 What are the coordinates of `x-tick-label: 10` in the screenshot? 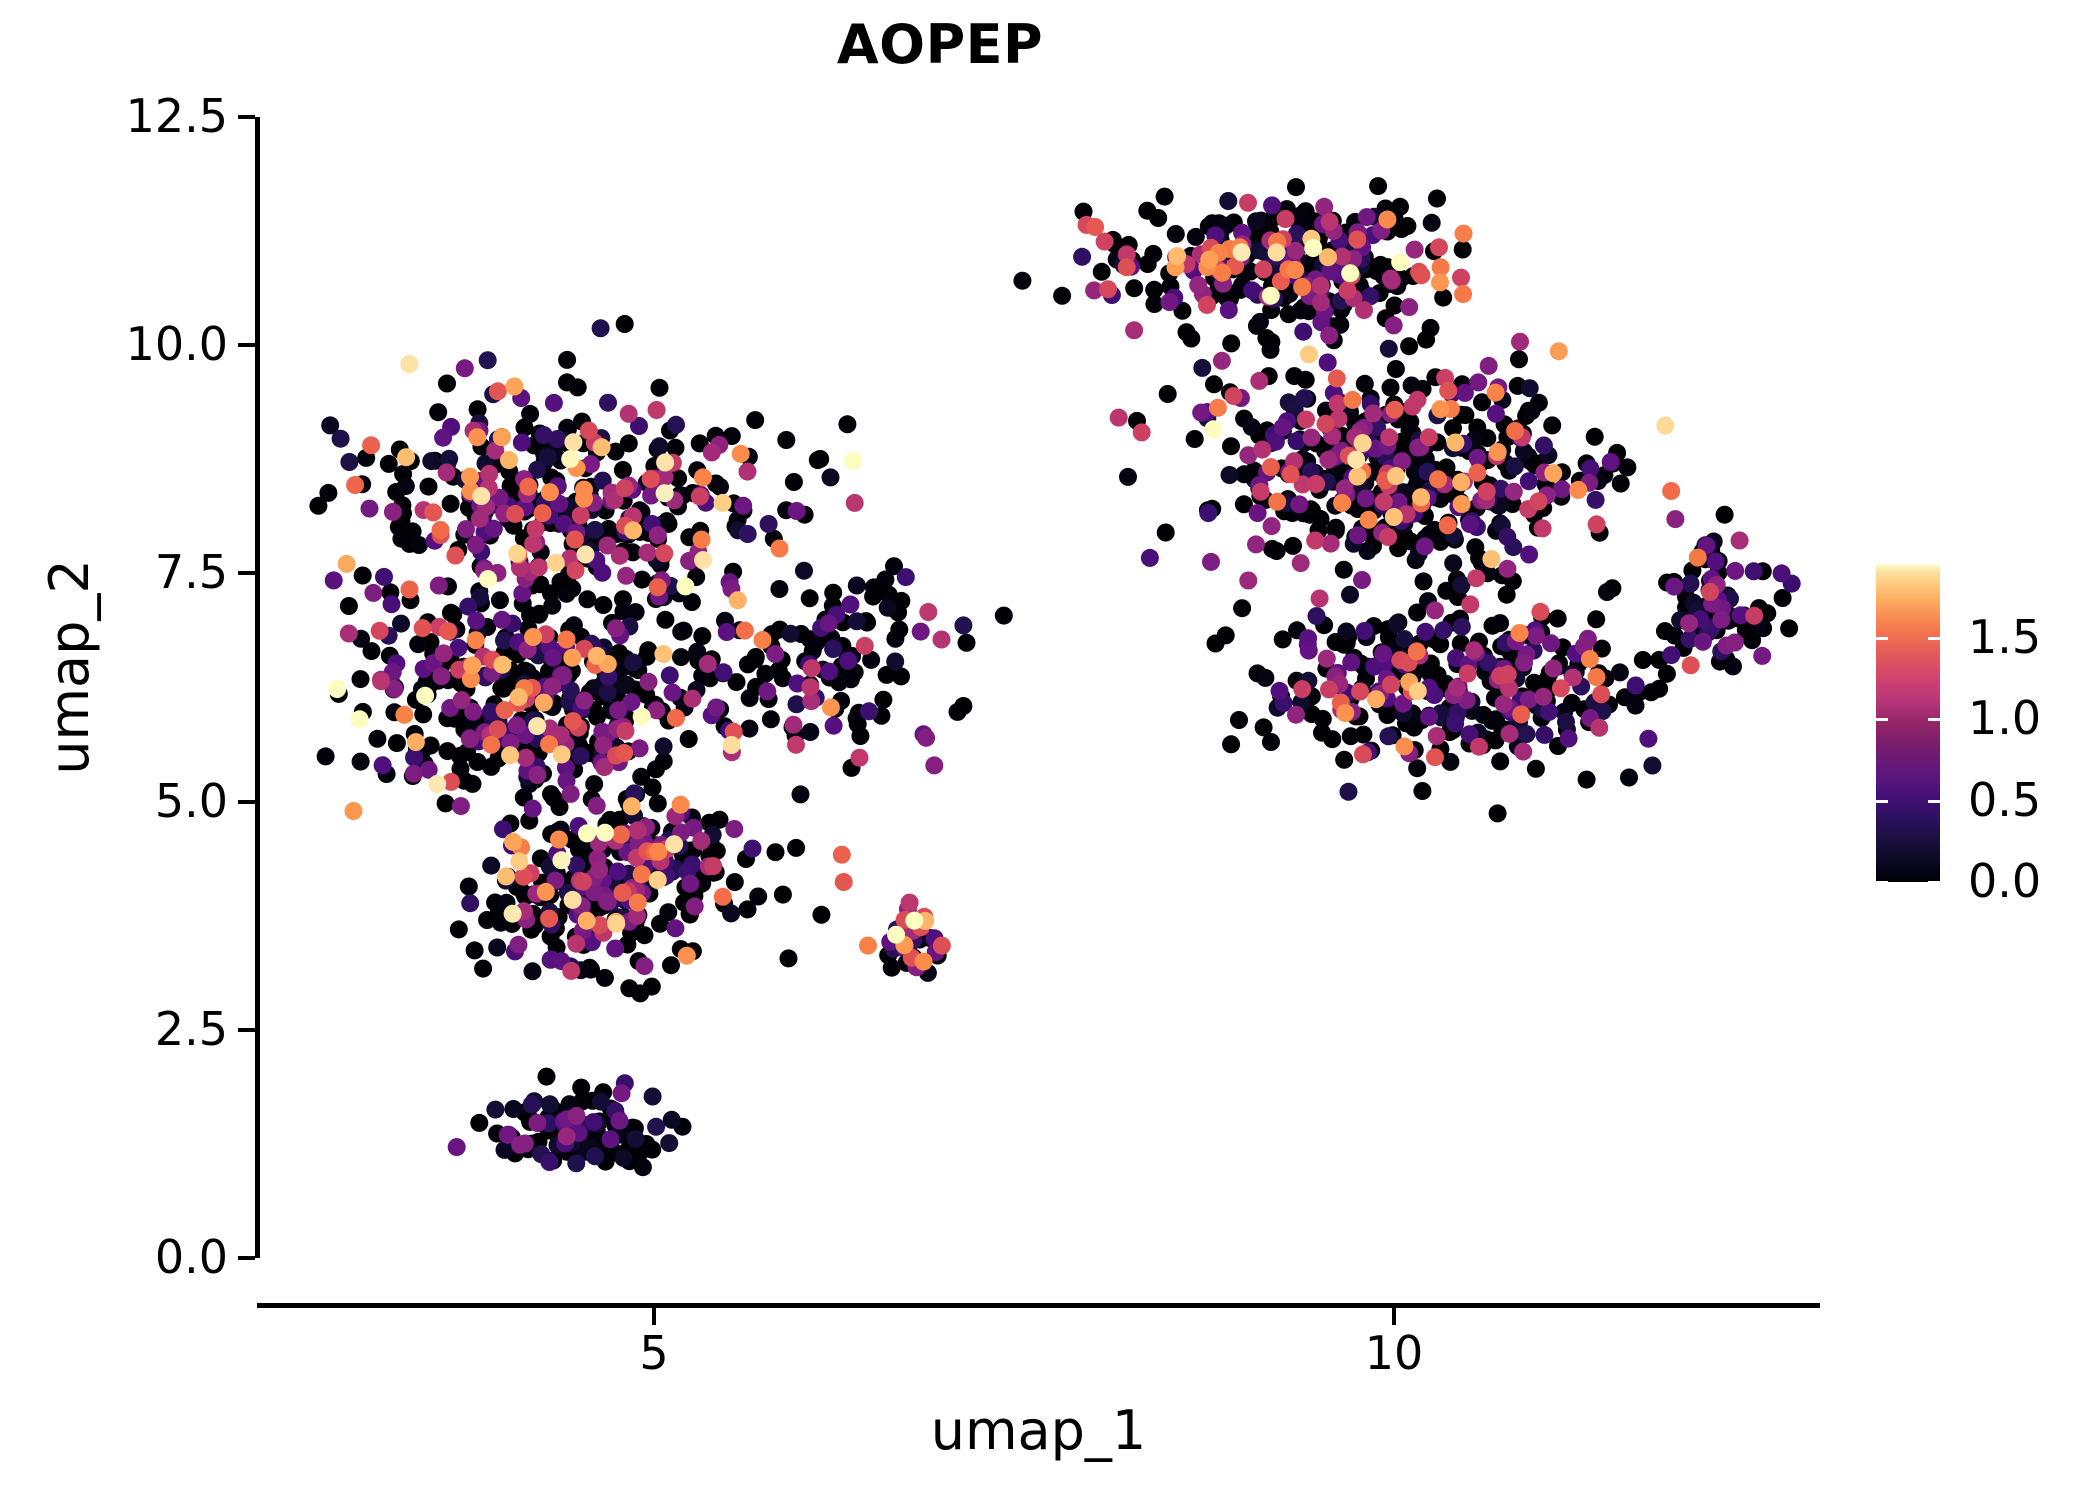 It's located at (1394, 1353).